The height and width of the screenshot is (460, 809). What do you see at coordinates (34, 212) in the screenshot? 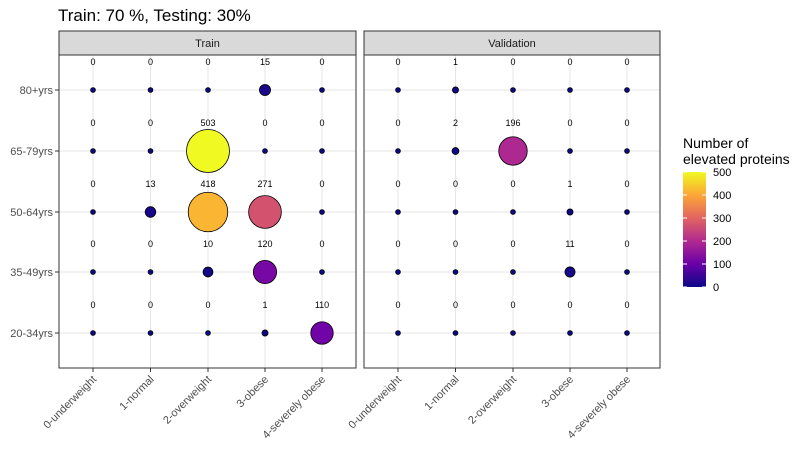
I see `y-axis: 20-34yrs 35-49yrs 50-64yrs 65-79yrs 80+yrs` at bounding box center [34, 212].